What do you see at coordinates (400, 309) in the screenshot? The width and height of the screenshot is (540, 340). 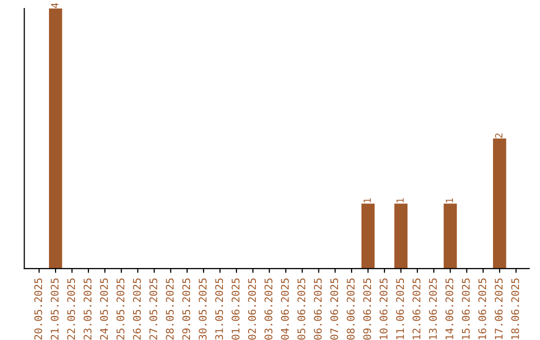 I see `x-tick-label: 11.06.2025` at bounding box center [400, 309].